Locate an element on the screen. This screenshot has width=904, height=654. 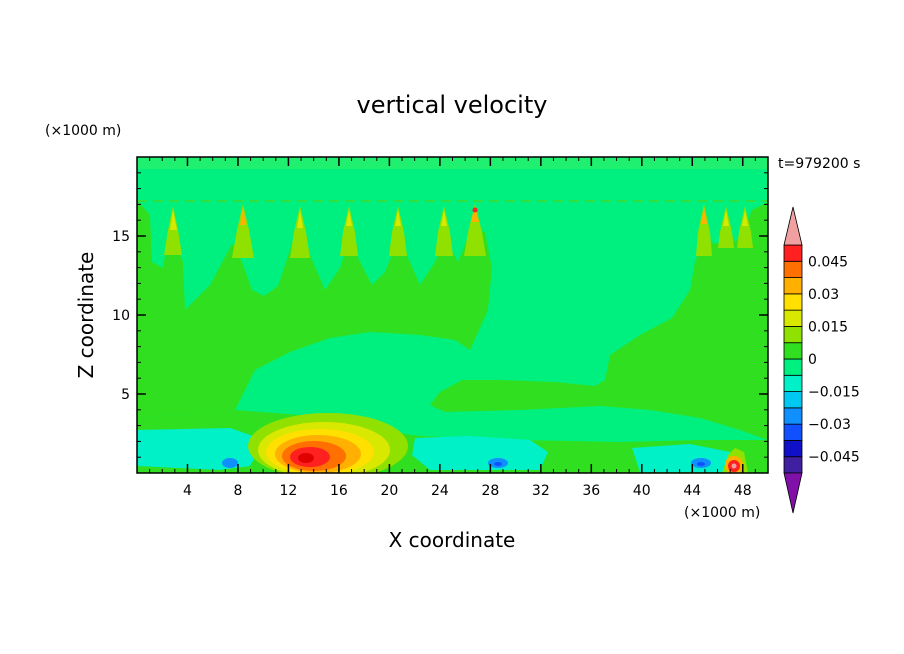
x-tick-label: 48 is located at coordinates (743, 491).